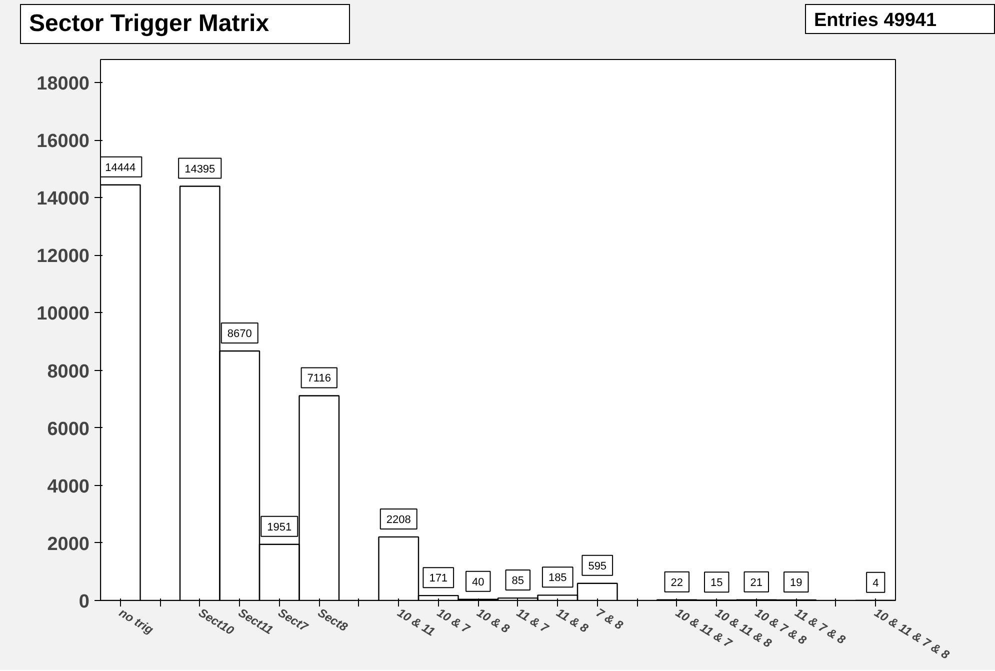 This screenshot has width=995, height=671. Describe the element at coordinates (493, 621) in the screenshot. I see `x-tick-label: 10 & 8` at that location.